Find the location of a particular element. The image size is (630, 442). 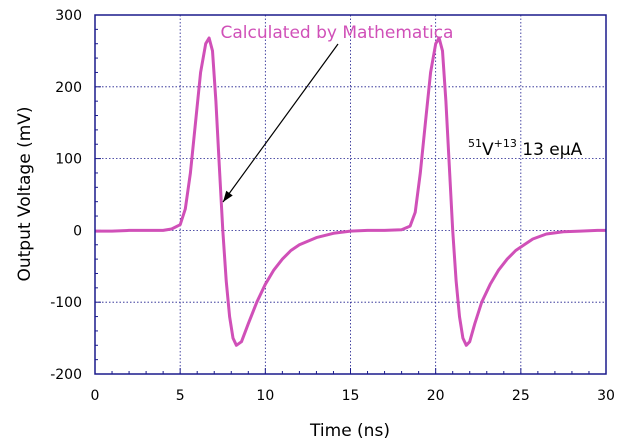

annotation-arrow is located at coordinates (280, 123).